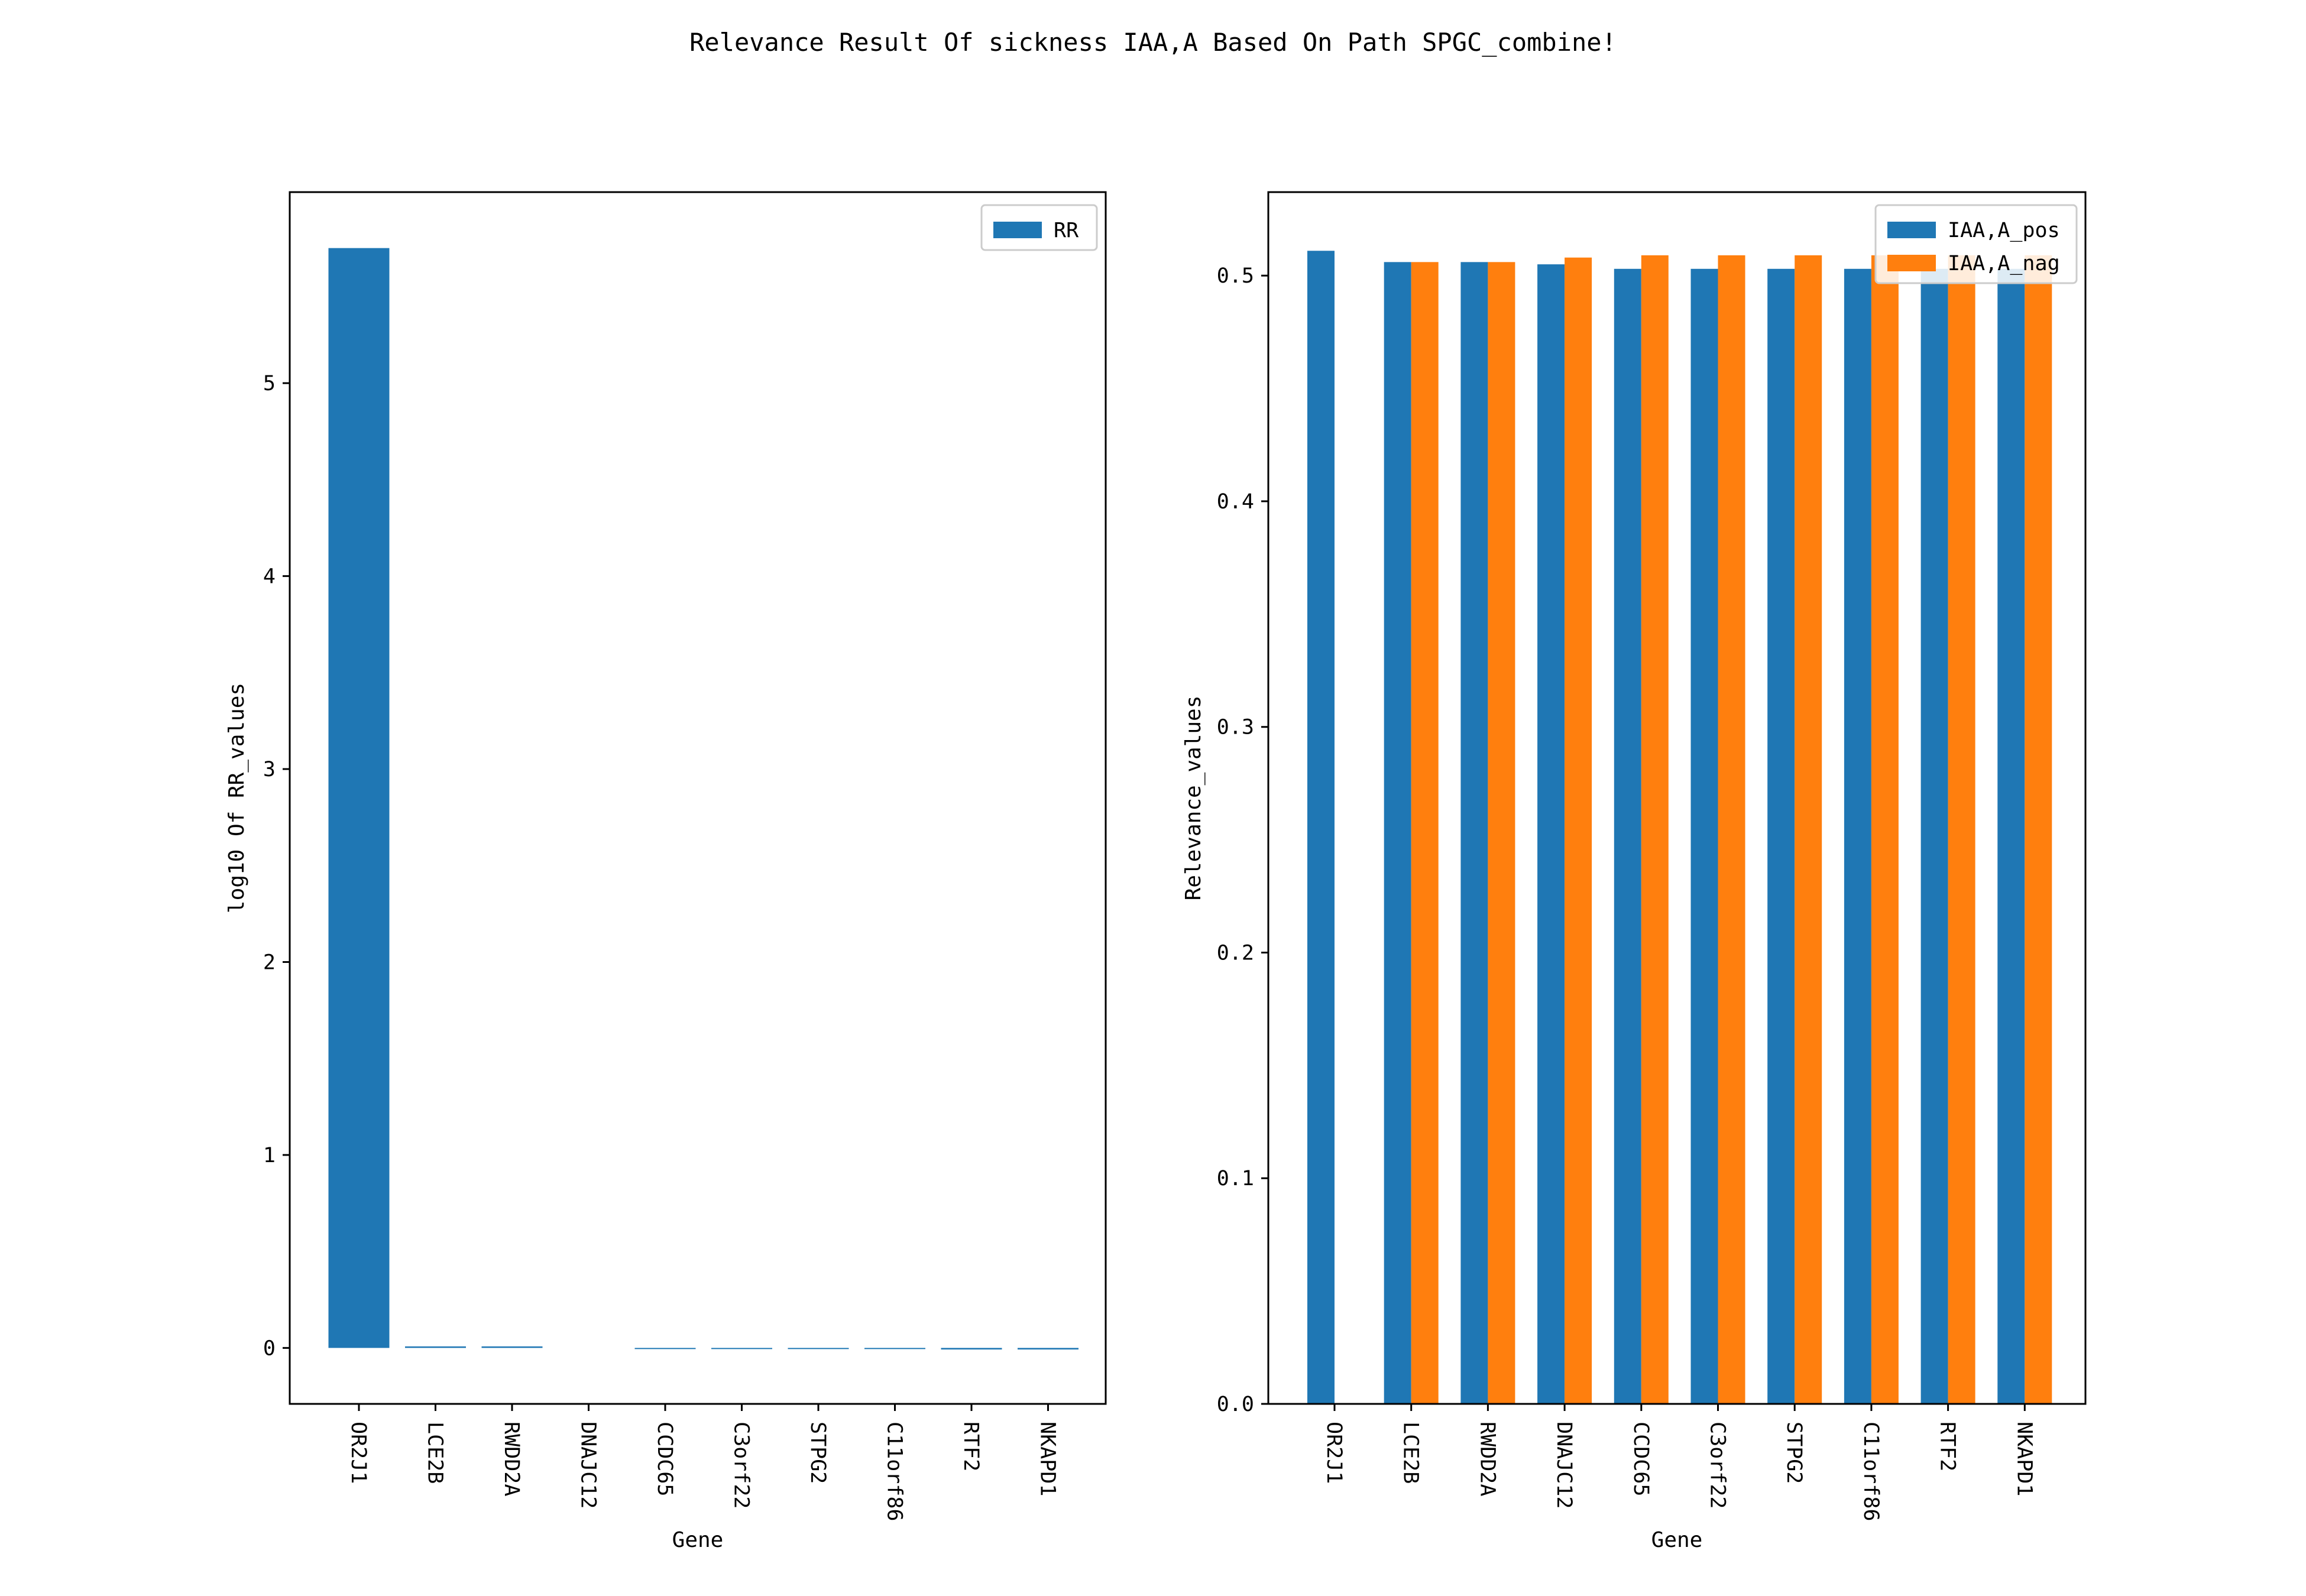  Describe the element at coordinates (1911, 230) in the screenshot. I see `legend-swatch-iaa-a-pos` at that location.